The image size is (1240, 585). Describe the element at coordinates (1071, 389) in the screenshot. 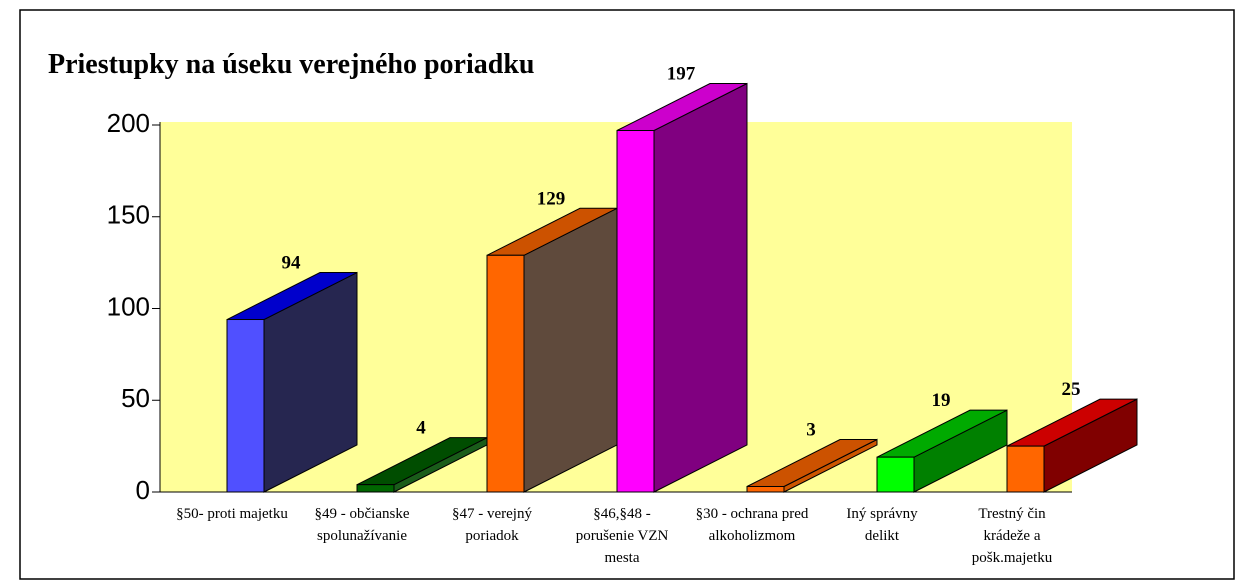

I see `value-label: 25` at that location.